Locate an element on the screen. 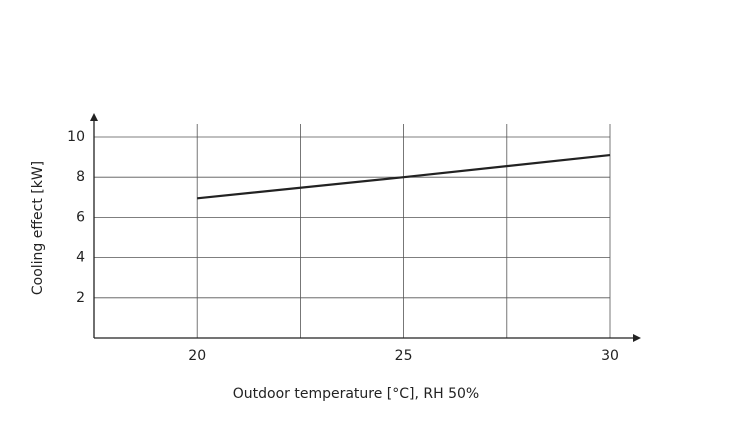 The height and width of the screenshot is (436, 750). y-tick-label: 6 is located at coordinates (80, 217).